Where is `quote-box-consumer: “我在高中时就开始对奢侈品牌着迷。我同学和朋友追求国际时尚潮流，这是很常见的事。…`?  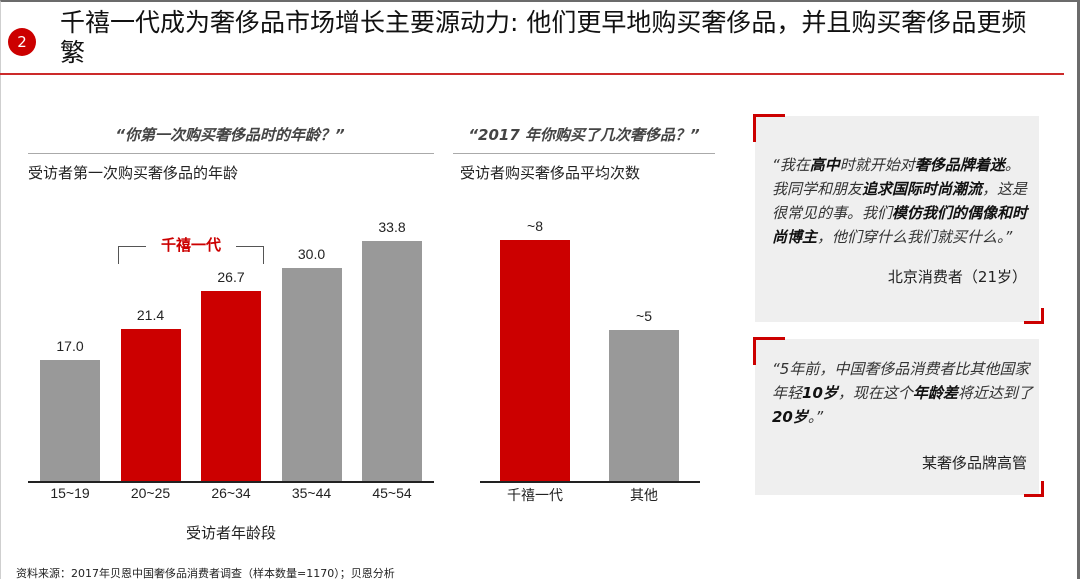 quote-box-consumer: “我在高中时就开始对奢侈品牌着迷。我同学和朋友追求国际时尚潮流，这是很常见的事。… is located at coordinates (897, 219).